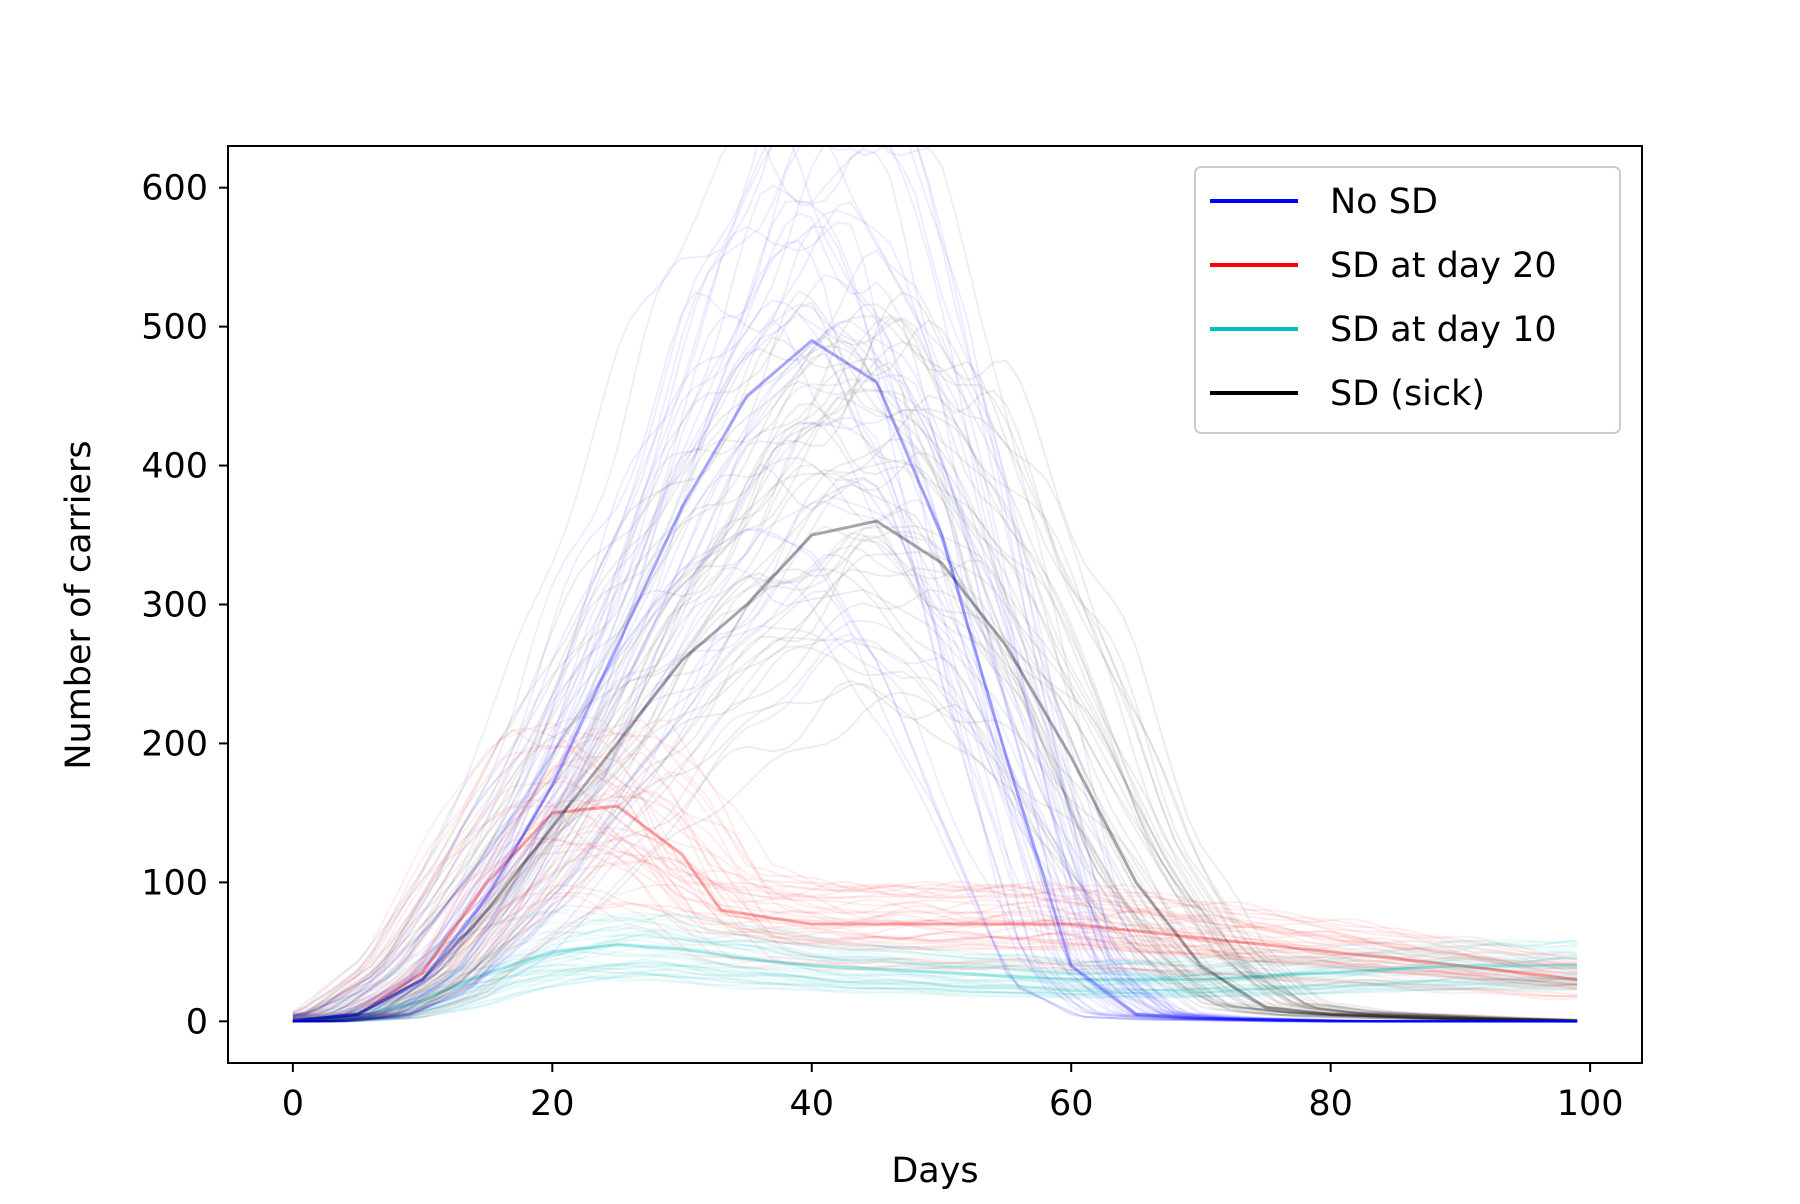 This screenshot has width=1800, height=1204. What do you see at coordinates (1330, 1104) in the screenshot?
I see `x-tick-label: 80` at bounding box center [1330, 1104].